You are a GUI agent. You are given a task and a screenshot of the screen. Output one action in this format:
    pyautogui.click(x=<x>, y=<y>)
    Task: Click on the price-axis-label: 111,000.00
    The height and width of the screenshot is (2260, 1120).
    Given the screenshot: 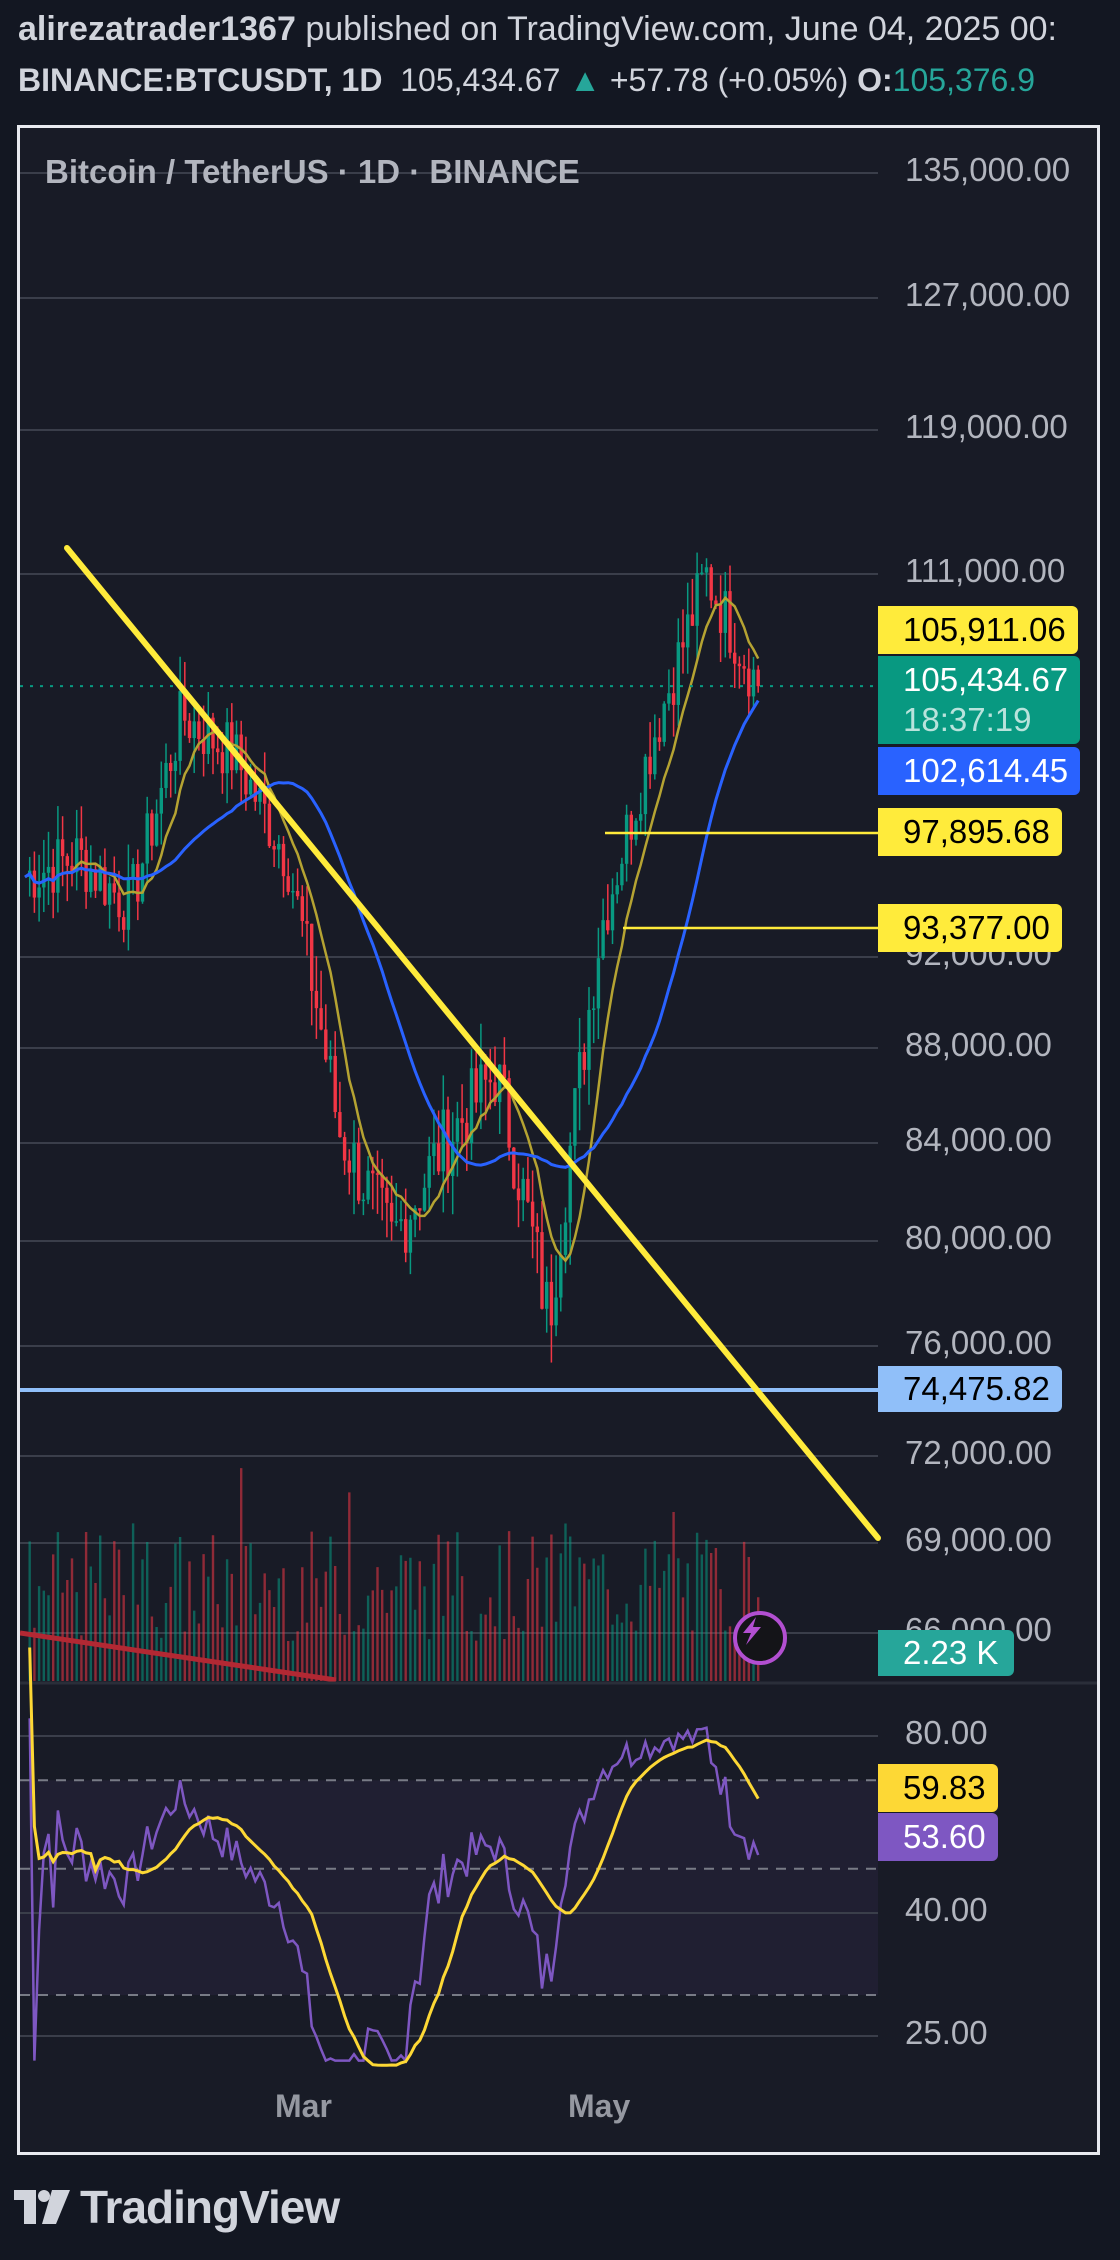 What is the action you would take?
    pyautogui.click(x=985, y=570)
    